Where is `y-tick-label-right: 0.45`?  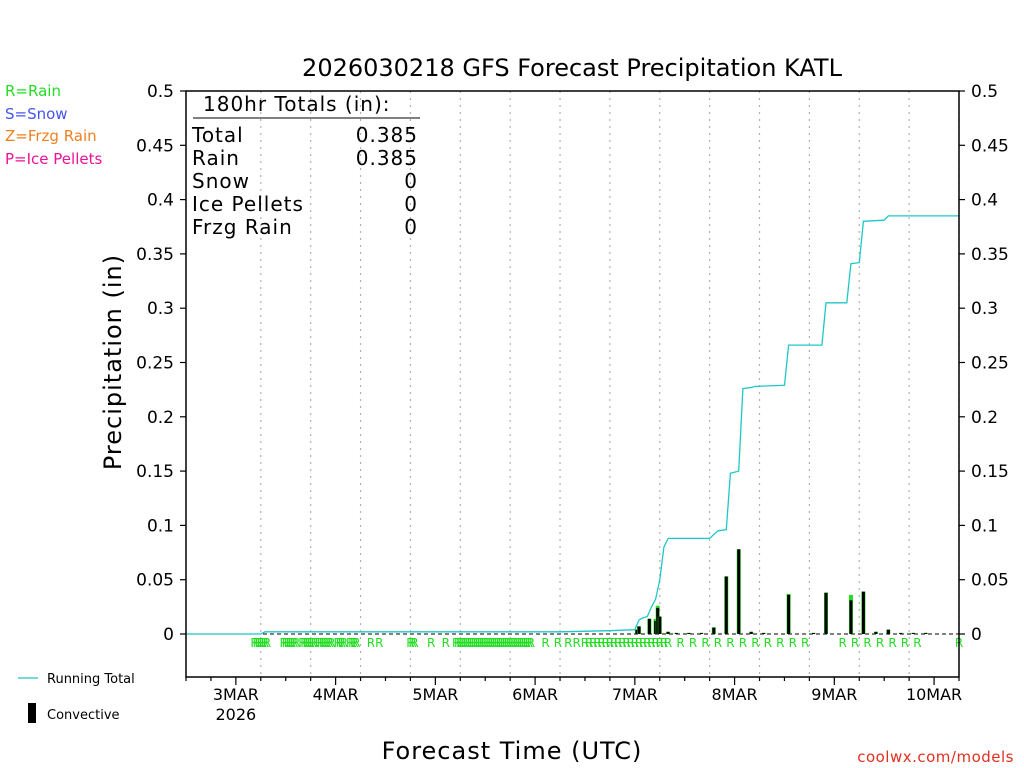 y-tick-label-right: 0.45 is located at coordinates (990, 146).